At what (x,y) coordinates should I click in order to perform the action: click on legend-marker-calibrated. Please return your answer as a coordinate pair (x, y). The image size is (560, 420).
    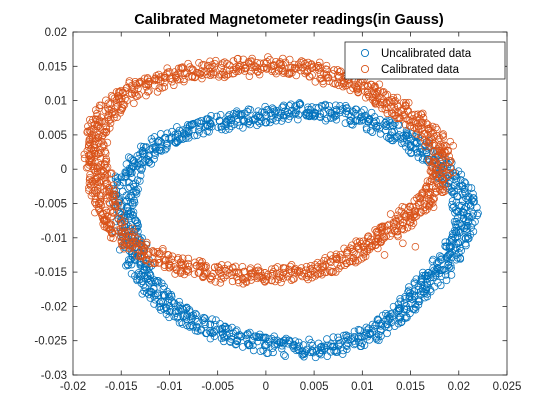
    Looking at the image, I should click on (365, 69).